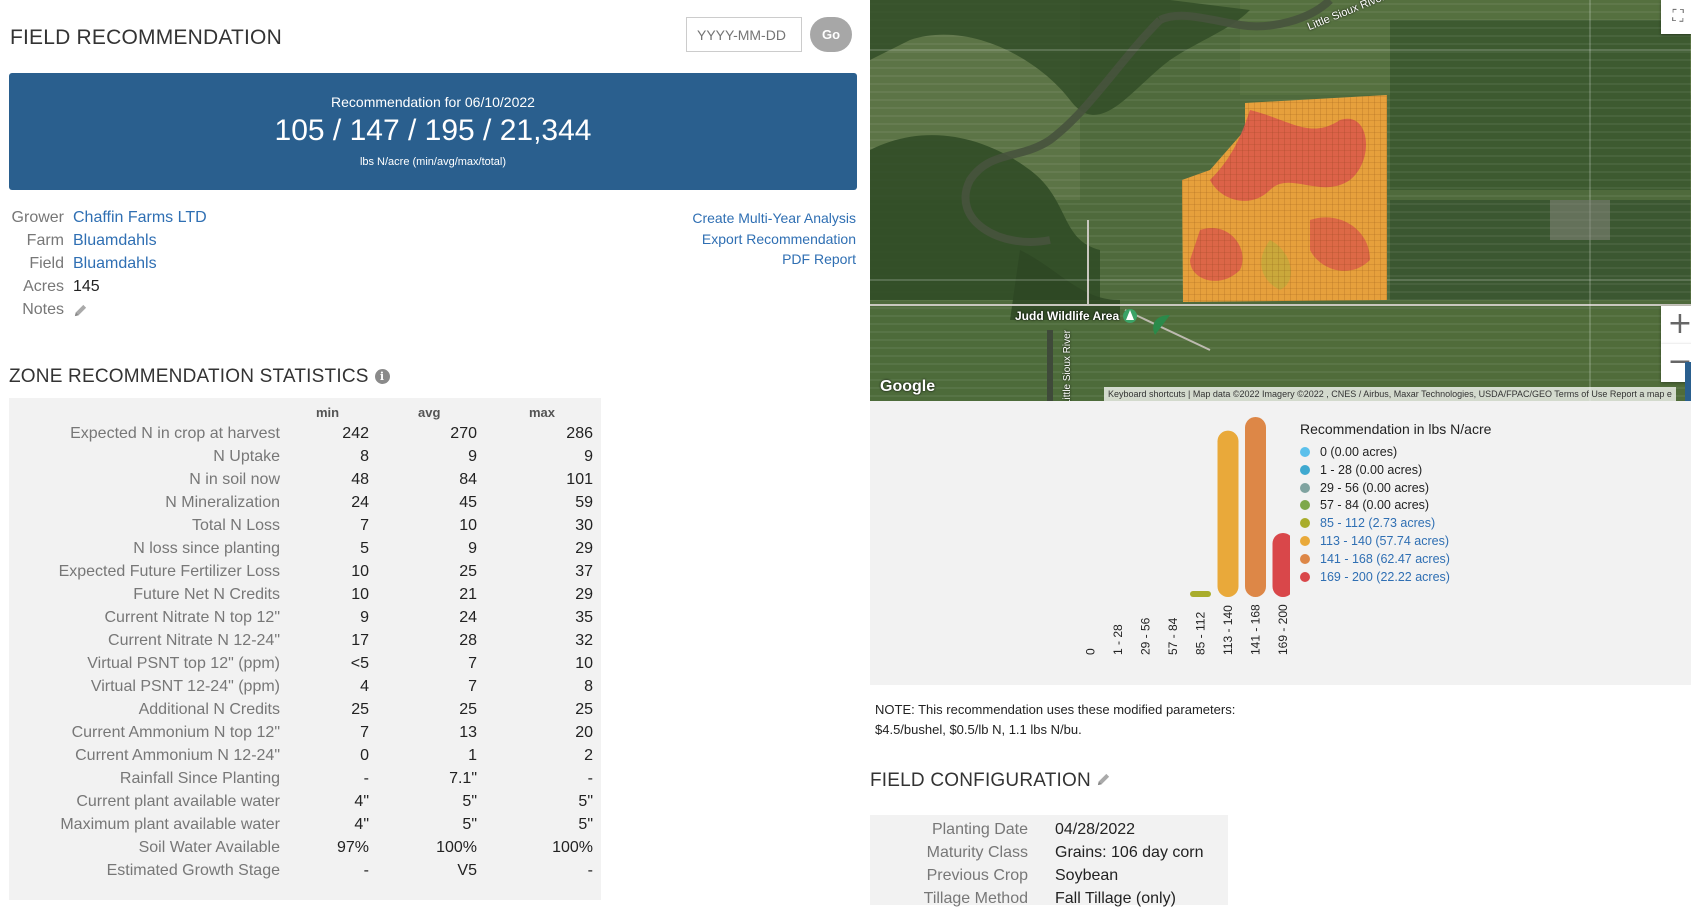 The image size is (1691, 913). What do you see at coordinates (364, 525) in the screenshot?
I see `stat-min: 7` at bounding box center [364, 525].